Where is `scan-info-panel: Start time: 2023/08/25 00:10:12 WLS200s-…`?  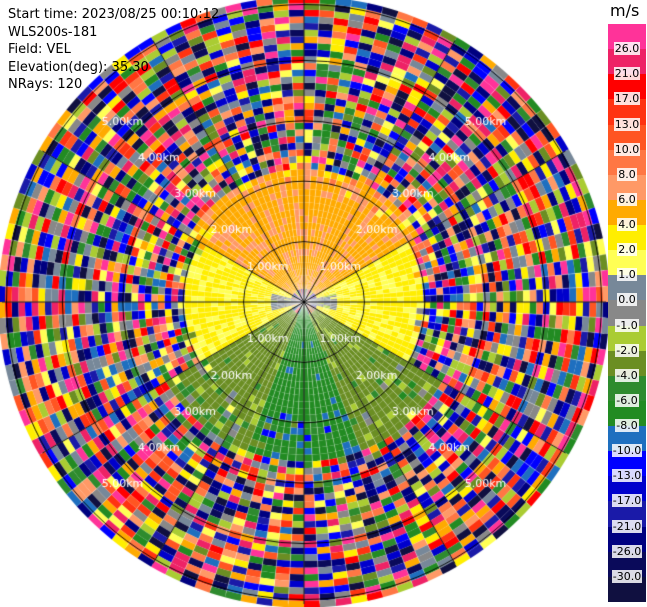 scan-info-panel: Start time: 2023/08/25 00:10:12 WLS200s-… is located at coordinates (113, 50).